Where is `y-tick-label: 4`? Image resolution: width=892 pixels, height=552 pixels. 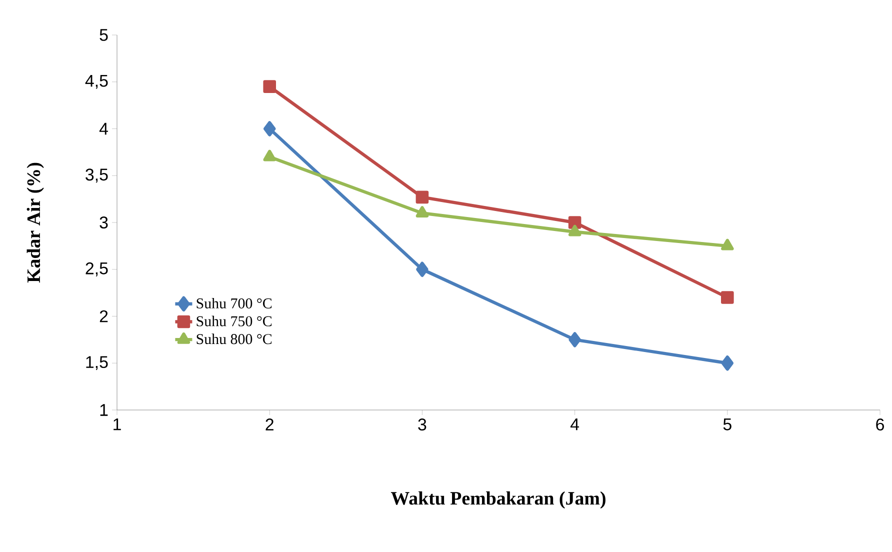
y-tick-label: 4 is located at coordinates (103, 128).